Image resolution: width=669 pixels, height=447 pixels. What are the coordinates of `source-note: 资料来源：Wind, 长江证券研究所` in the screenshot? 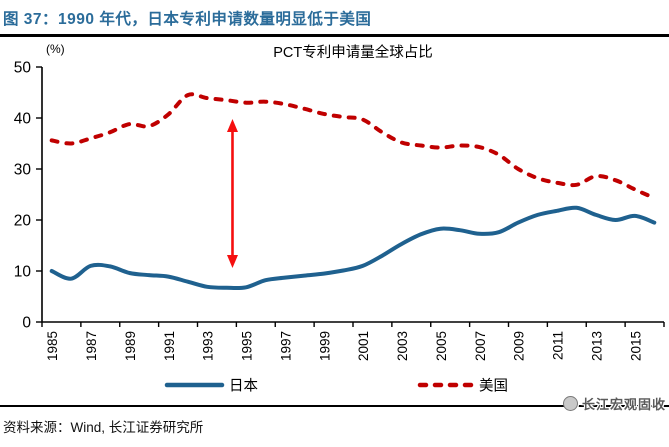 It's located at (103, 427).